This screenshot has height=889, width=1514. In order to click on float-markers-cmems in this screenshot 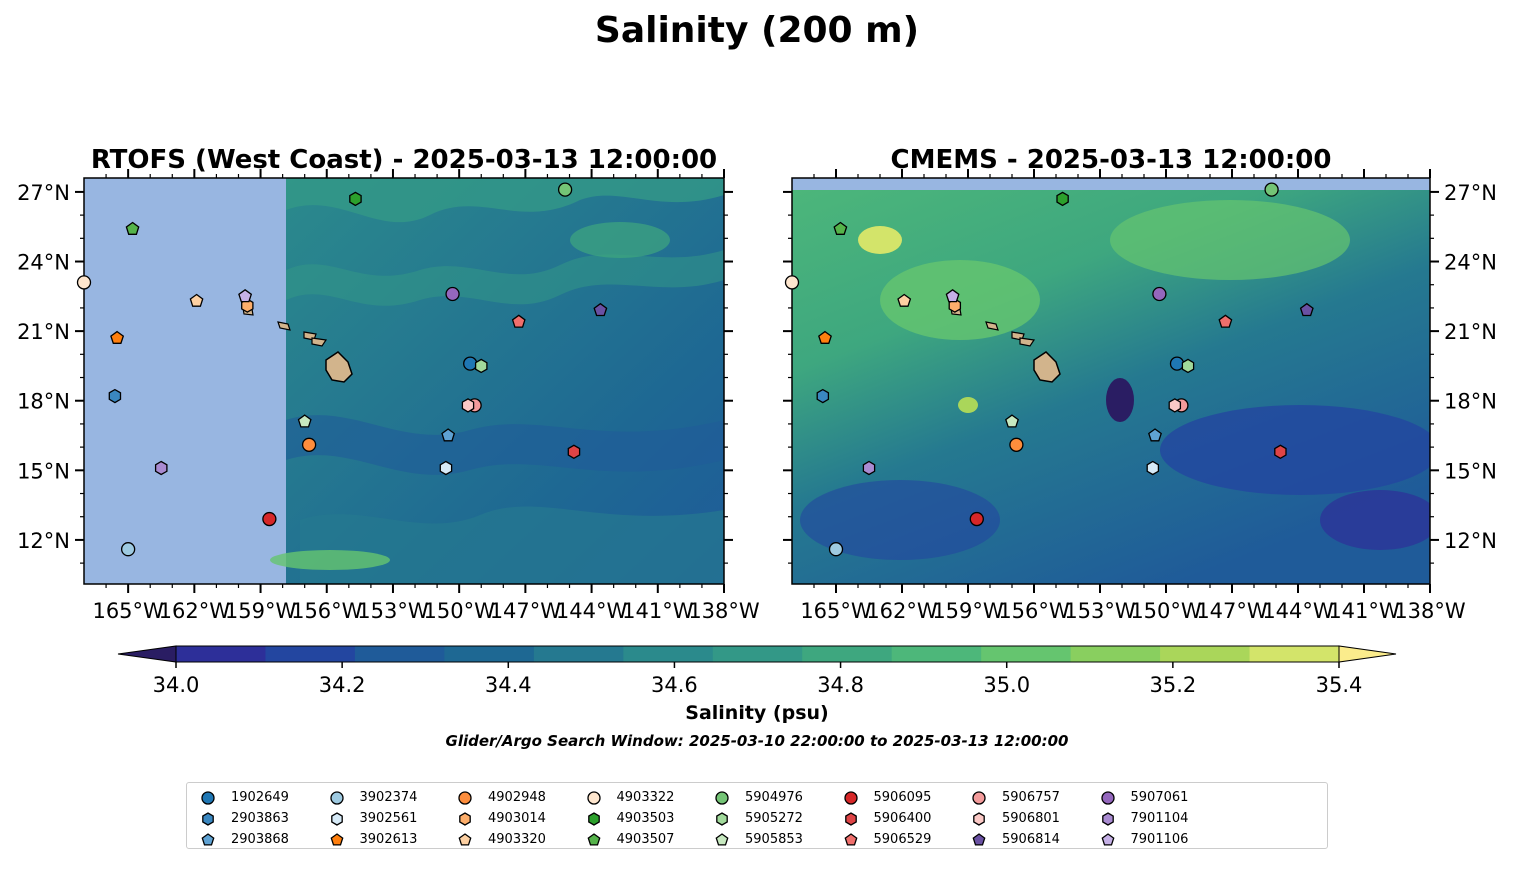, I will do `click(1049, 369)`.